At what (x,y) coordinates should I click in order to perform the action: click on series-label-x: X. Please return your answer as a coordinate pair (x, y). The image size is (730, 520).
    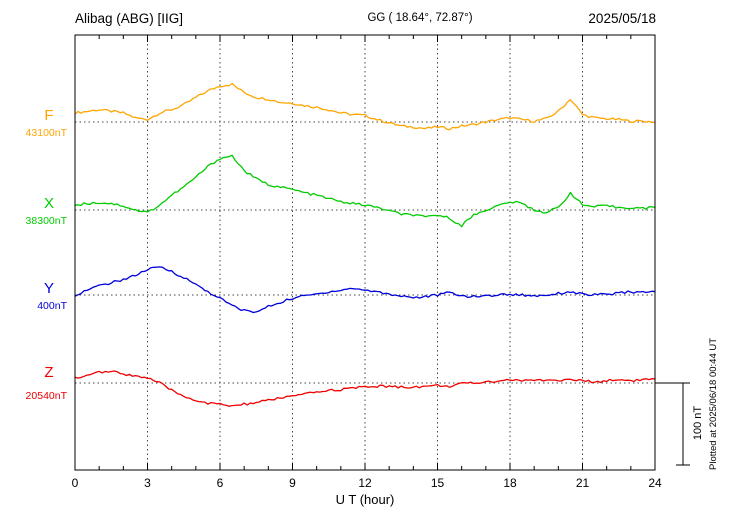
    Looking at the image, I should click on (49, 203).